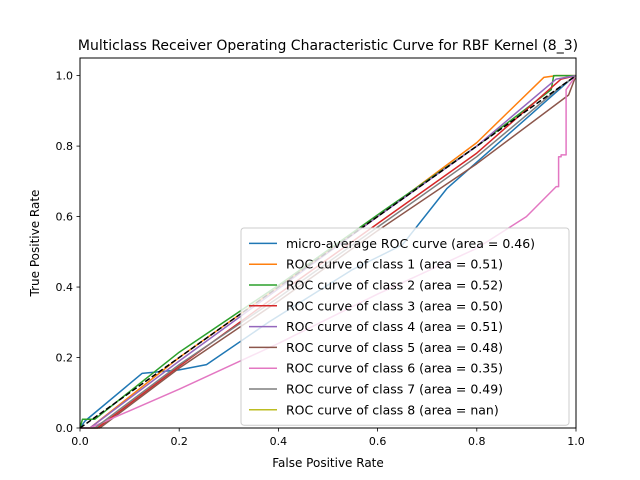 This screenshot has height=480, width=640. What do you see at coordinates (394, 368) in the screenshot?
I see `legend-label-6: ROC curve of class 6 (area = 0.35)` at bounding box center [394, 368].